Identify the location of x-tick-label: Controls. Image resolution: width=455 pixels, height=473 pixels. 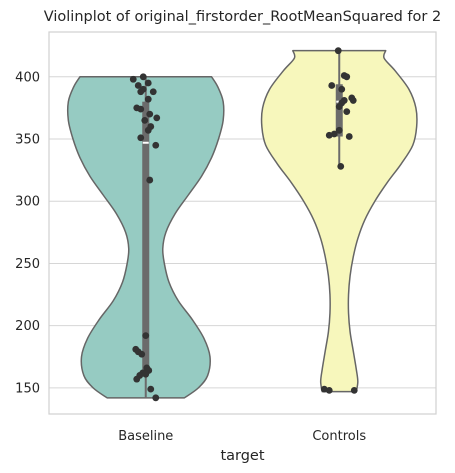
(339, 436).